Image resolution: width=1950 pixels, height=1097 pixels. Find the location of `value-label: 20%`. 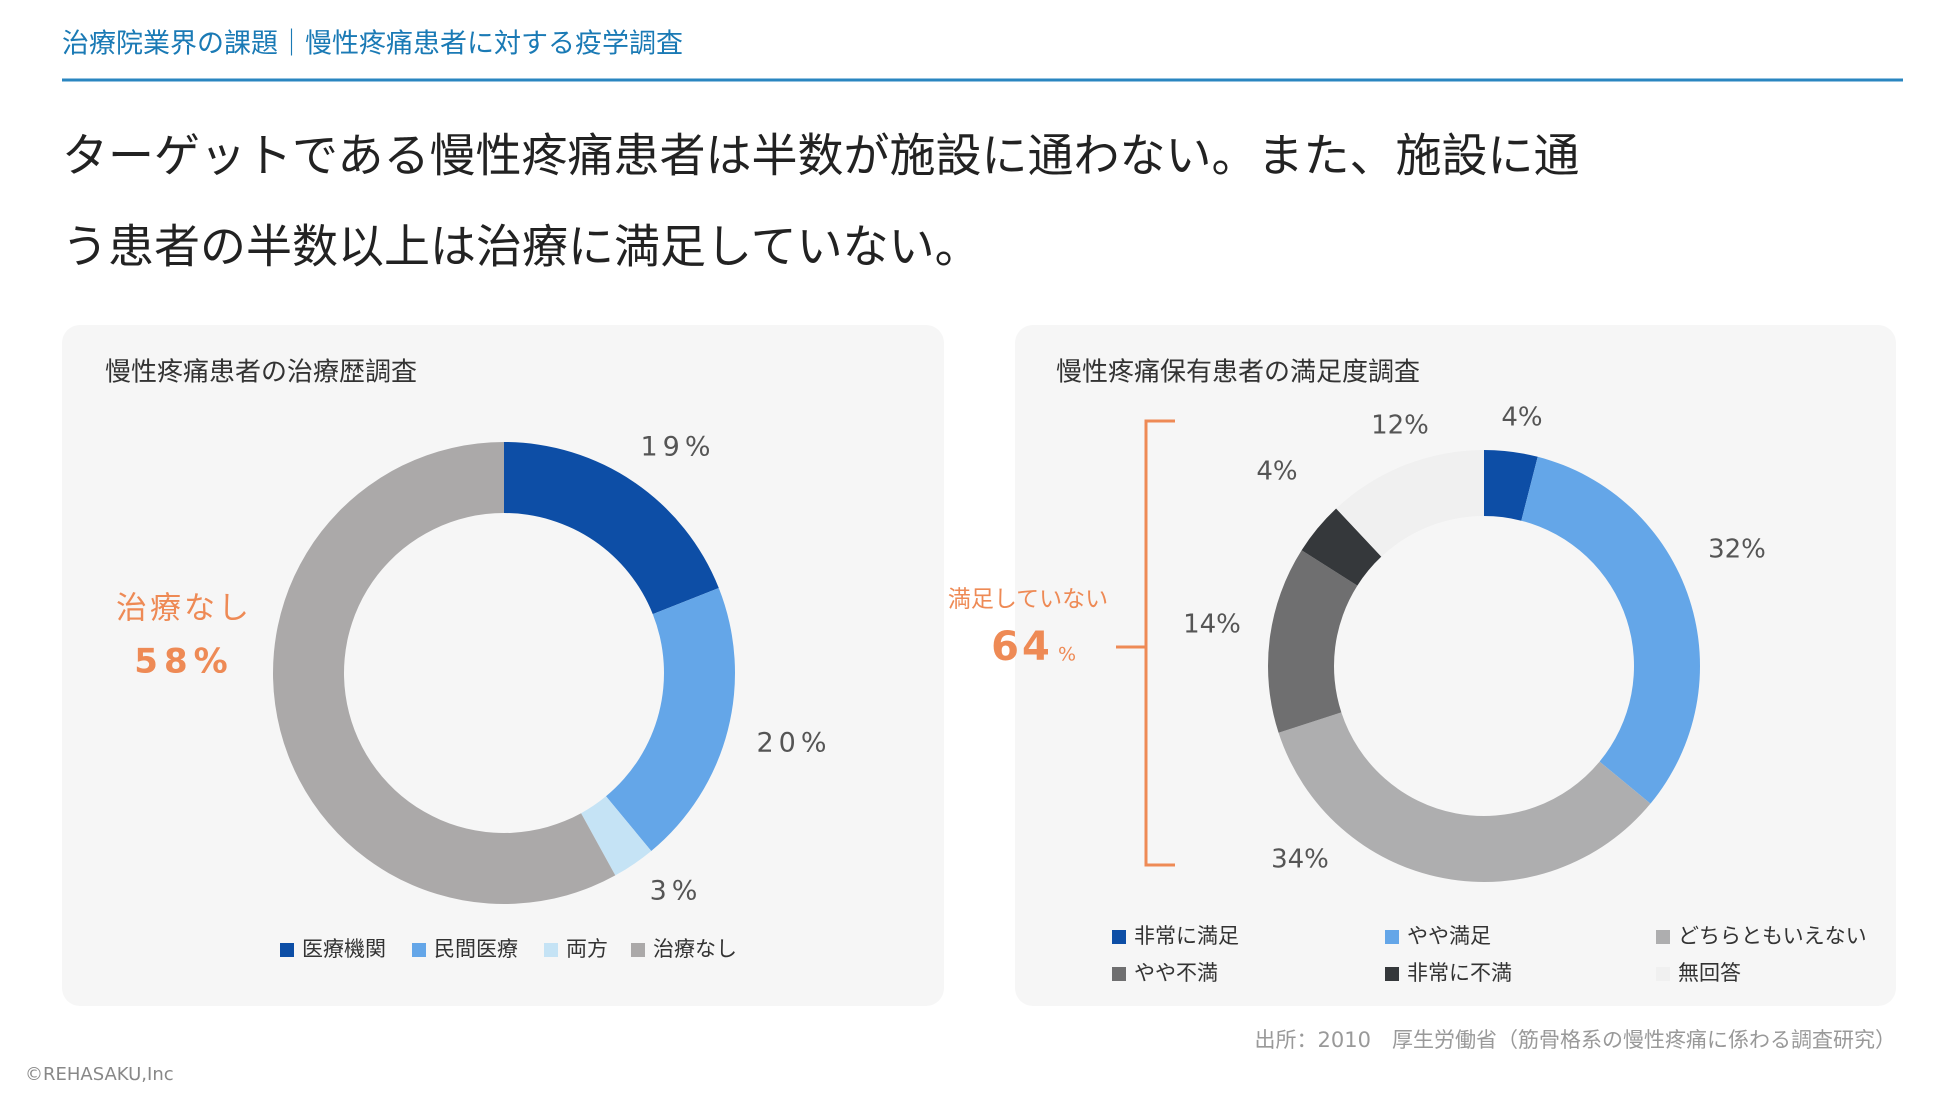

value-label: 20% is located at coordinates (793, 743).